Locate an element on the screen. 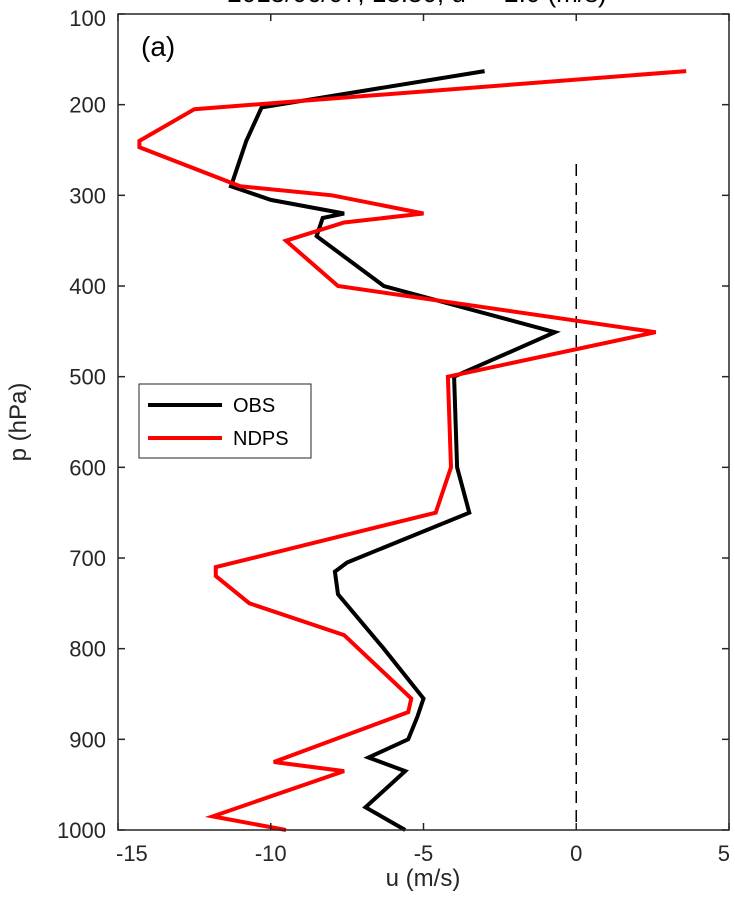  legend-box is located at coordinates (225, 421).